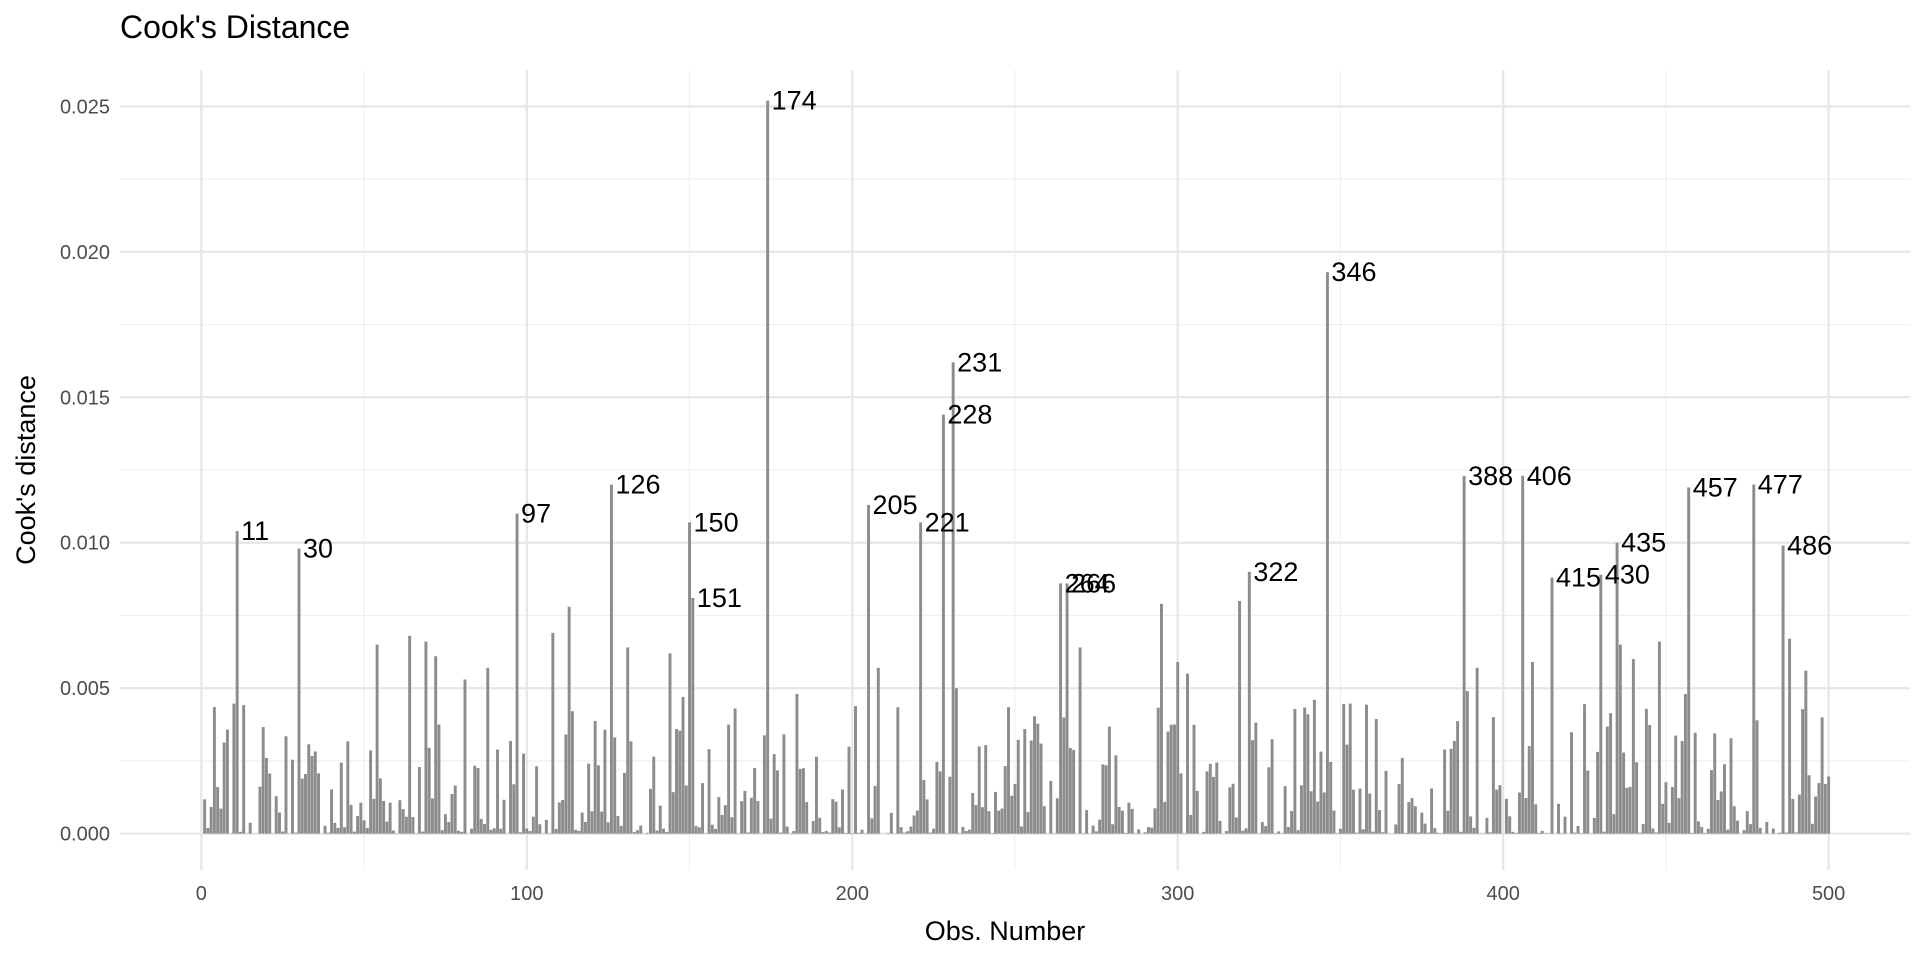 The width and height of the screenshot is (1920, 960). What do you see at coordinates (1021, 894) in the screenshot?
I see `x-axis-tick-labels: 0 100 200 300 400 500` at bounding box center [1021, 894].